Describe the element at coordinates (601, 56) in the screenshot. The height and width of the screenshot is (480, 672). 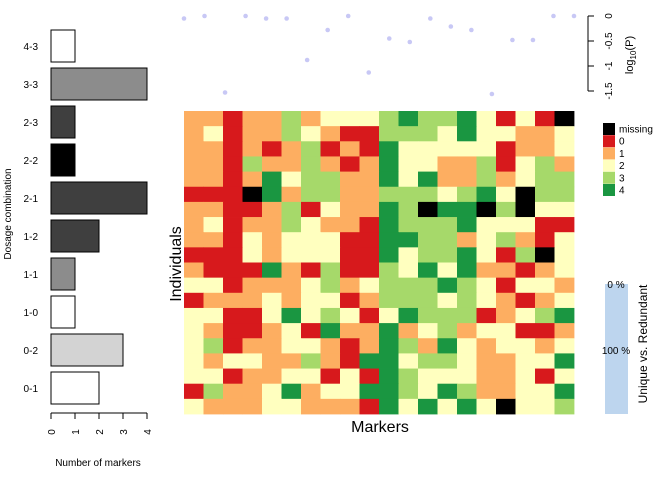
I see `scatter-y-axis: -1.5 -1 -0.5 0` at that location.